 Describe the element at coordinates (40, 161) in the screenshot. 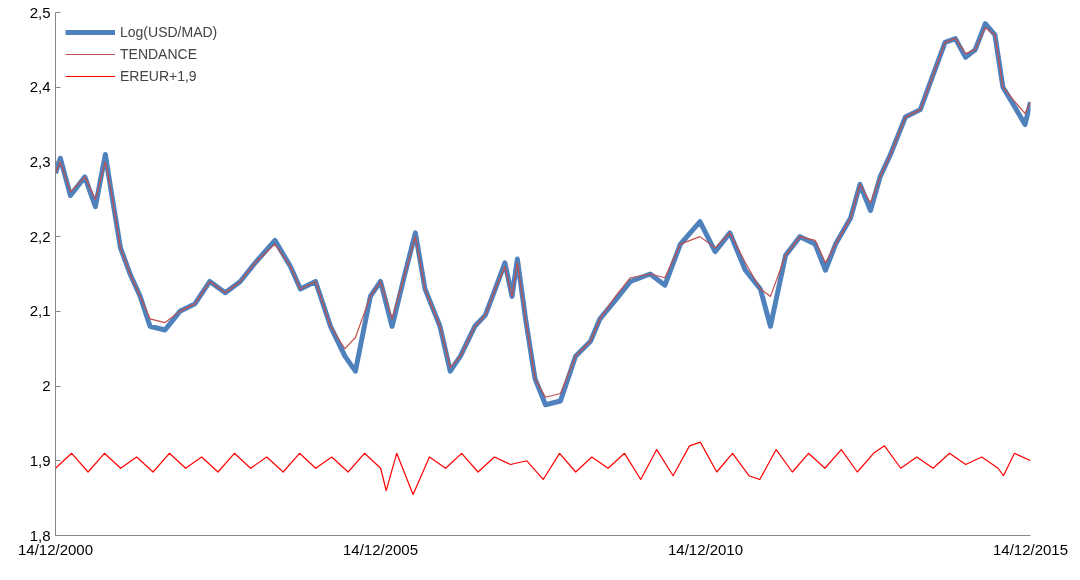

I see `y-tick-label: 2,3` at that location.